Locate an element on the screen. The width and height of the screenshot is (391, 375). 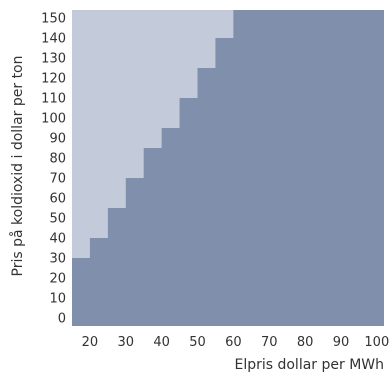
x-tick-label: 100 is located at coordinates (376, 342).